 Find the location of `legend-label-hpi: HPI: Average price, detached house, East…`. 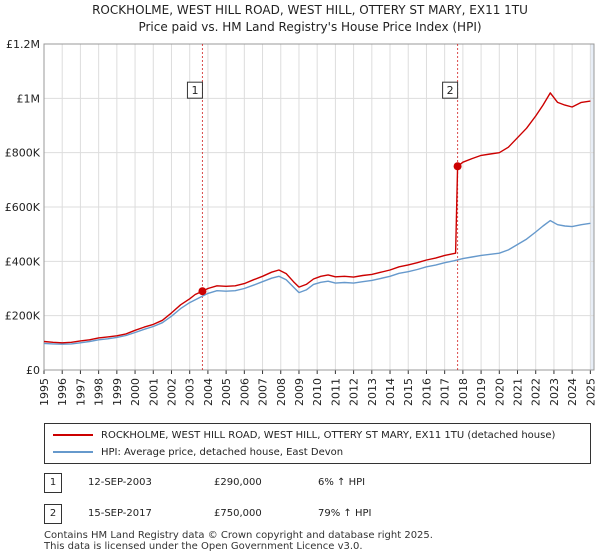

legend-label-hpi: HPI: Average price, detached house, East… is located at coordinates (222, 452).